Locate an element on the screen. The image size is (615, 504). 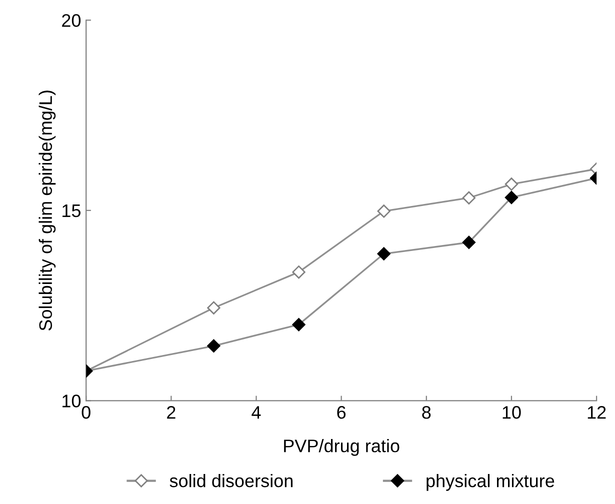
x-tick-label: 6 is located at coordinates (341, 412).